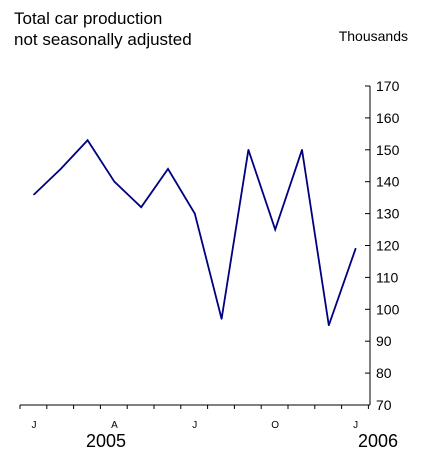 The width and height of the screenshot is (424, 450). I want to click on chart-title-line-2: not seasonally adjusted, so click(103, 39).